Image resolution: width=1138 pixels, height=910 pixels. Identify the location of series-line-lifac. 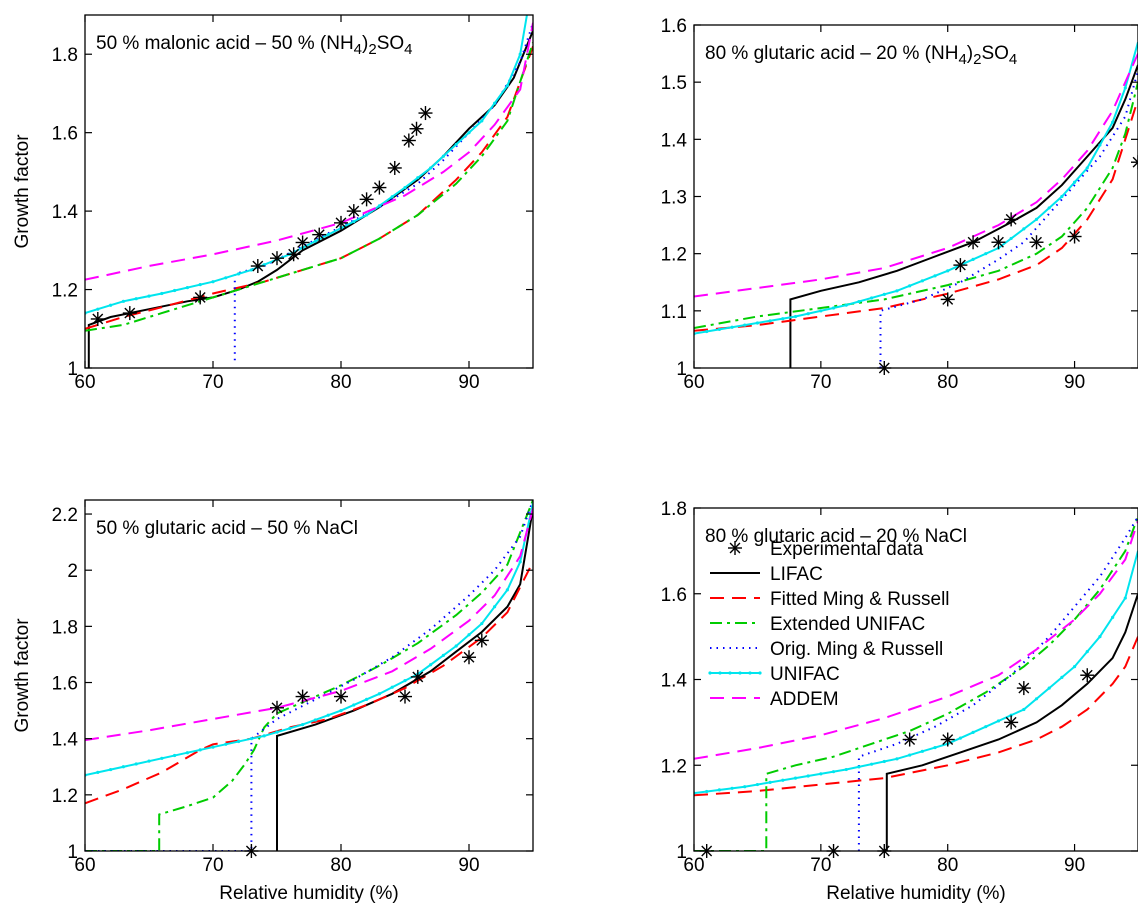
(310, 199).